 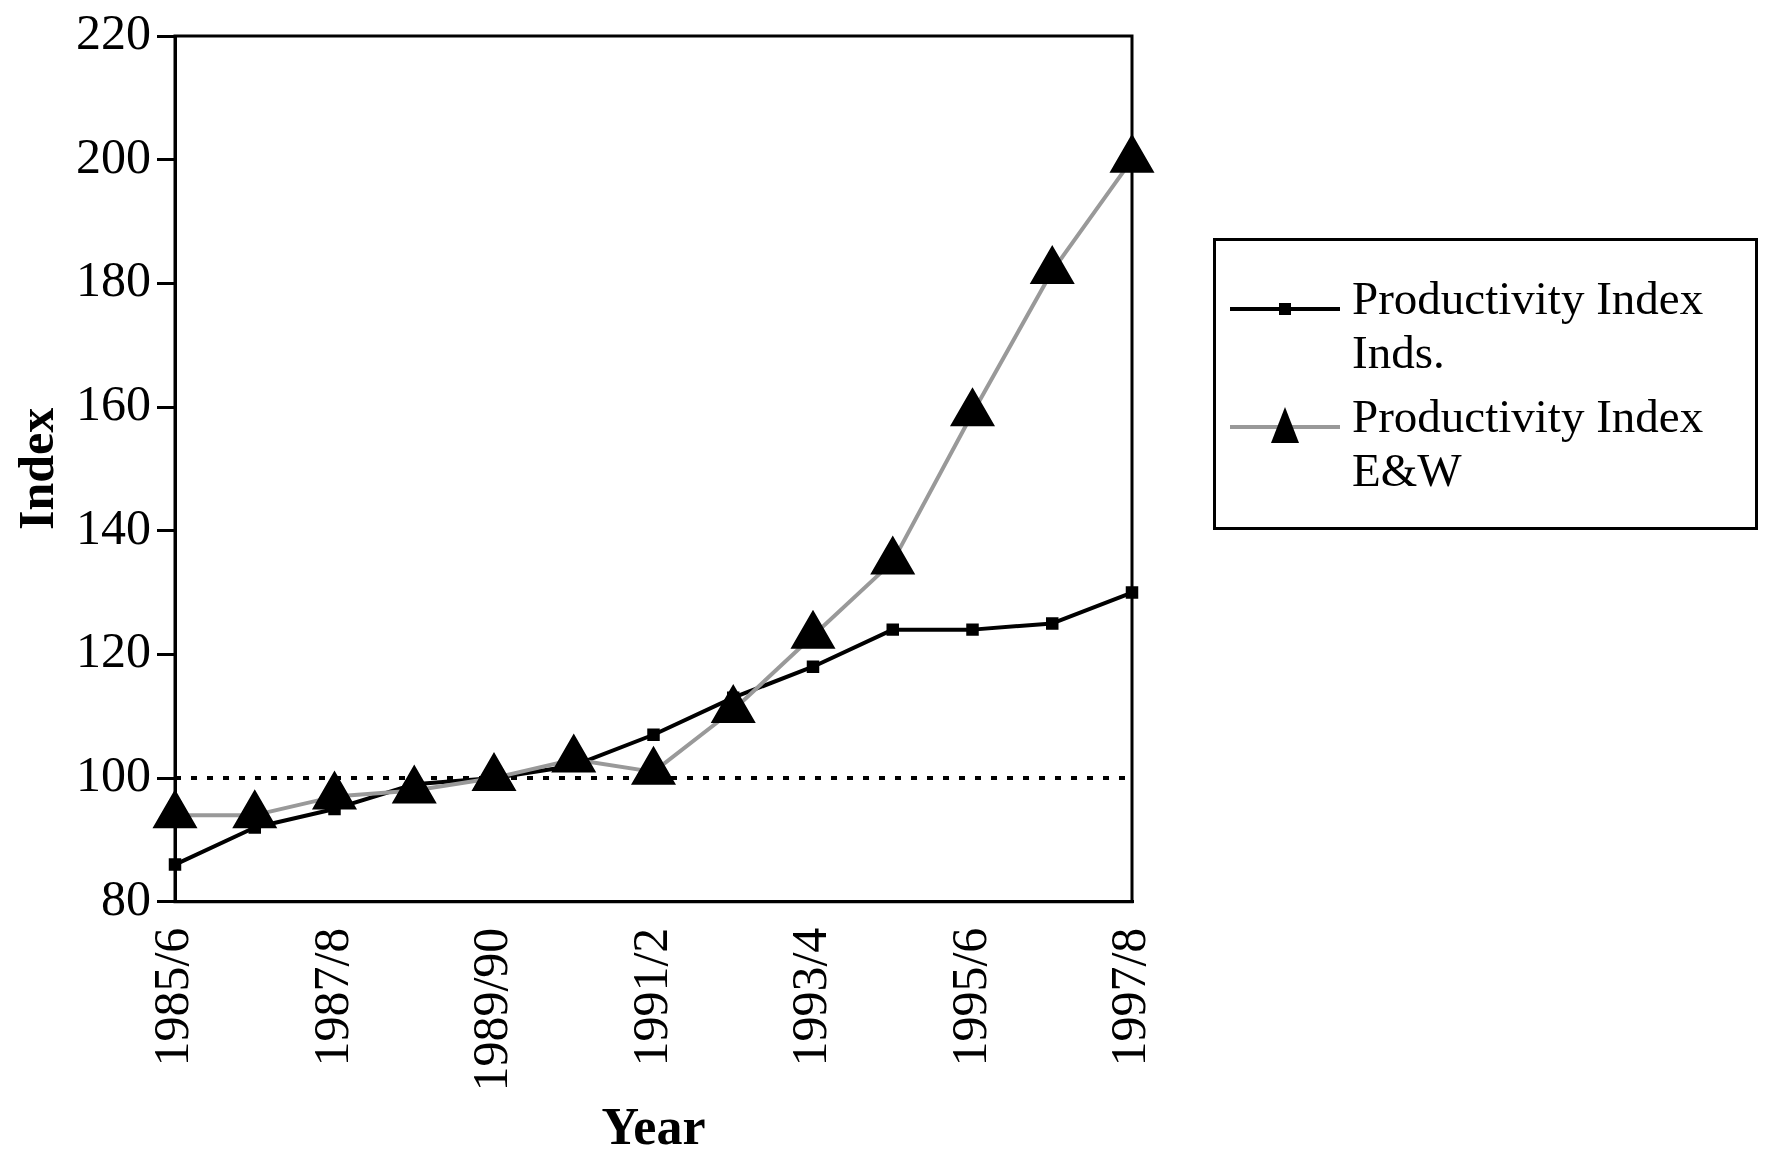 I want to click on x-axis-title: Year, so click(x=653, y=1127).